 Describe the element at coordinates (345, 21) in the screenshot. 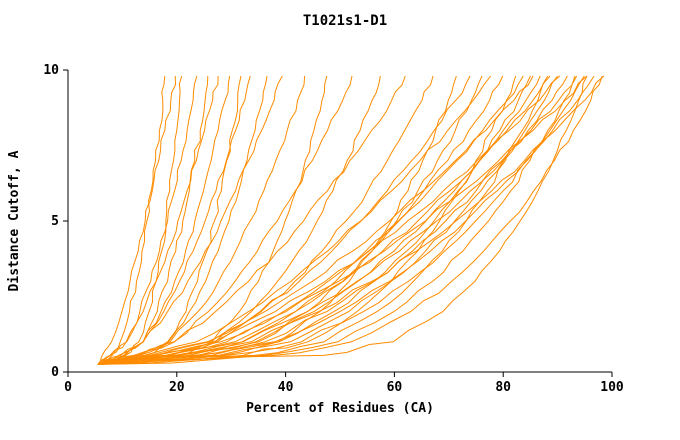

I see `chart-title: T1021s1-D1` at that location.